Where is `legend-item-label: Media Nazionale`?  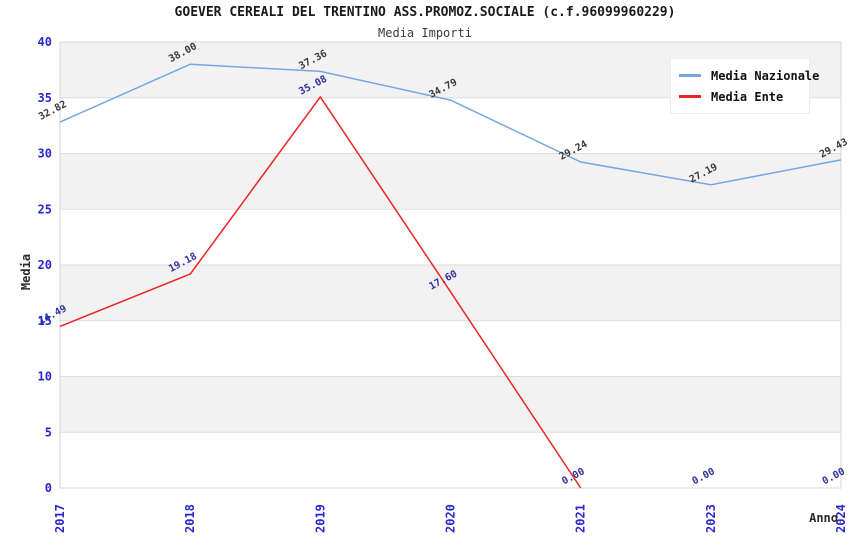 legend-item-label: Media Nazionale is located at coordinates (765, 75).